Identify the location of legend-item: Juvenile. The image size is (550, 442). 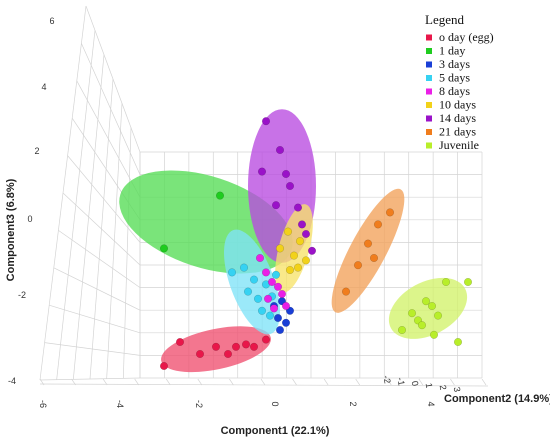
(452, 145).